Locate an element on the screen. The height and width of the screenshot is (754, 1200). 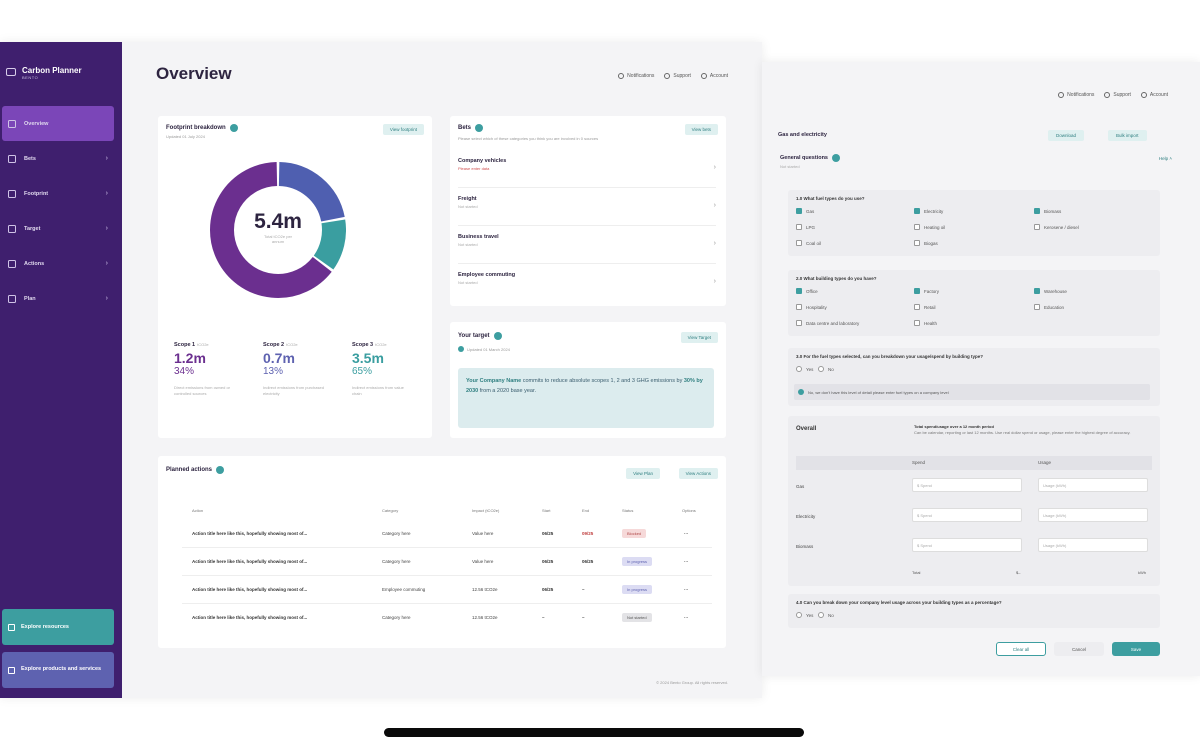
cancel-button: Cancel is located at coordinates (1079, 649).